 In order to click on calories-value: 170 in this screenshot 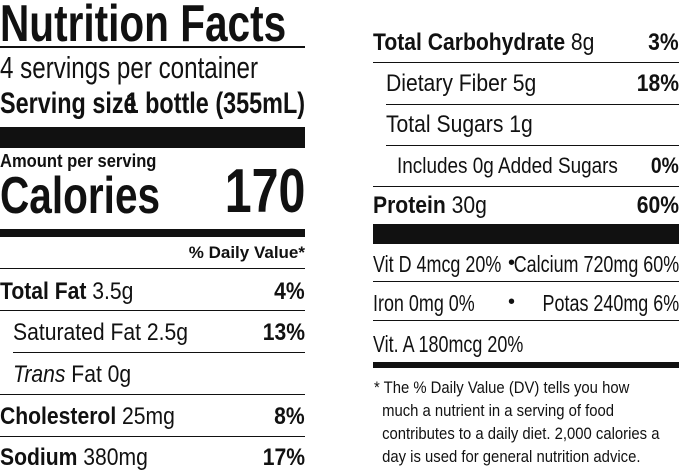, I will do `click(264, 191)`.